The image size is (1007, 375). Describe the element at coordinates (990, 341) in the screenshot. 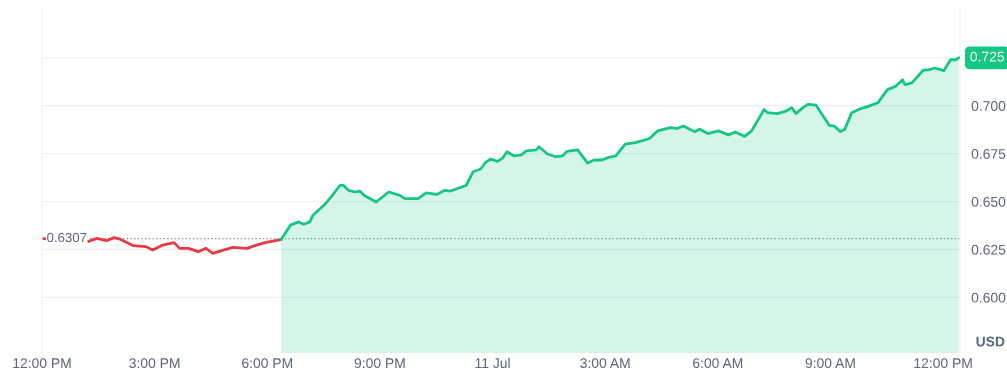

I see `y-axis-title: USD` at that location.